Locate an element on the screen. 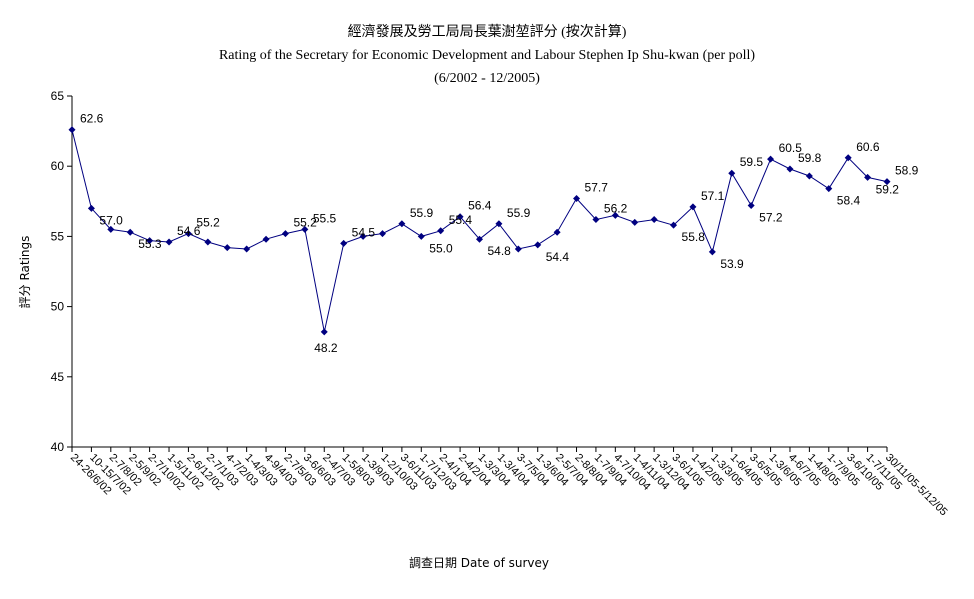 This screenshot has width=974, height=599. y-tick-label: 50 is located at coordinates (58, 307).